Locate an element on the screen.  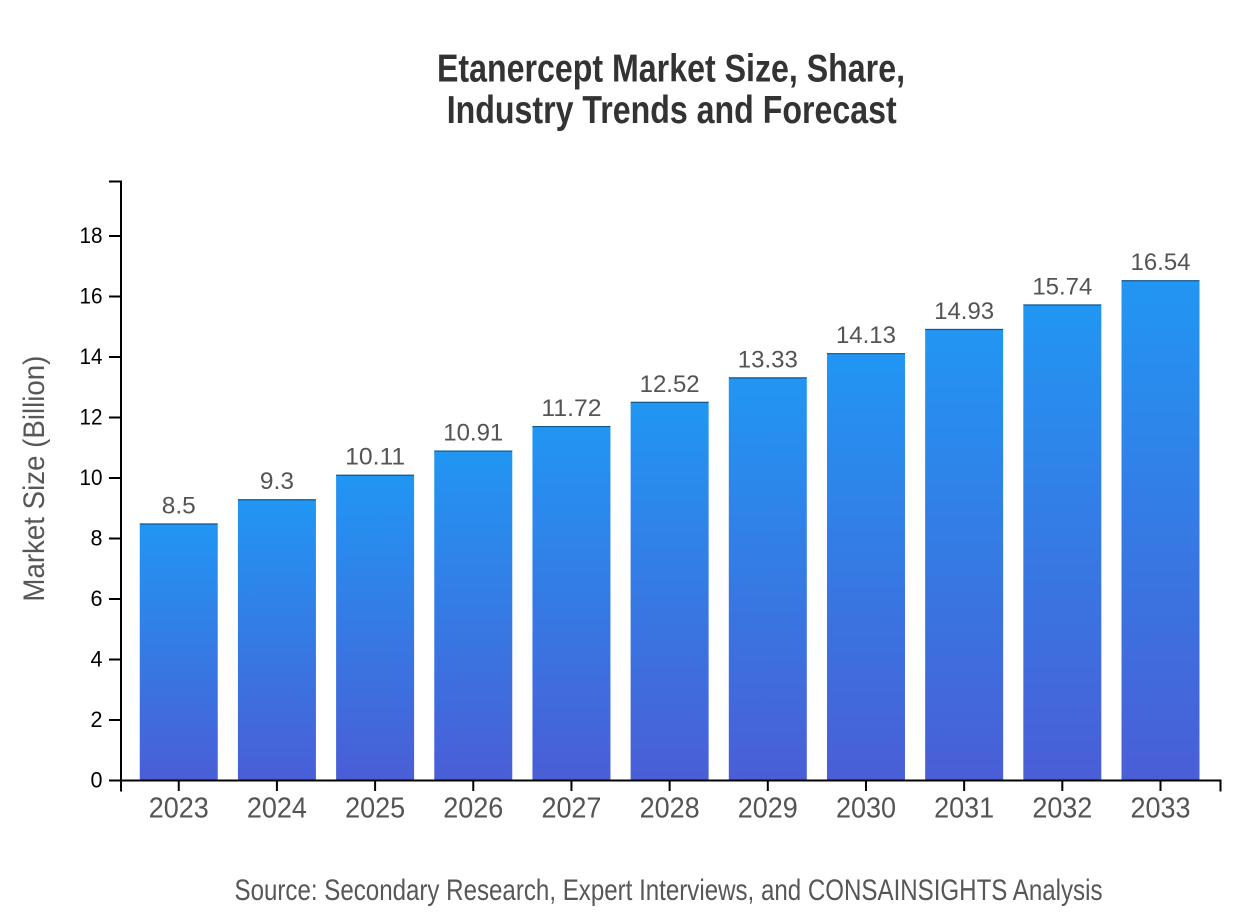
svg-text: 18 is located at coordinates (91, 235).